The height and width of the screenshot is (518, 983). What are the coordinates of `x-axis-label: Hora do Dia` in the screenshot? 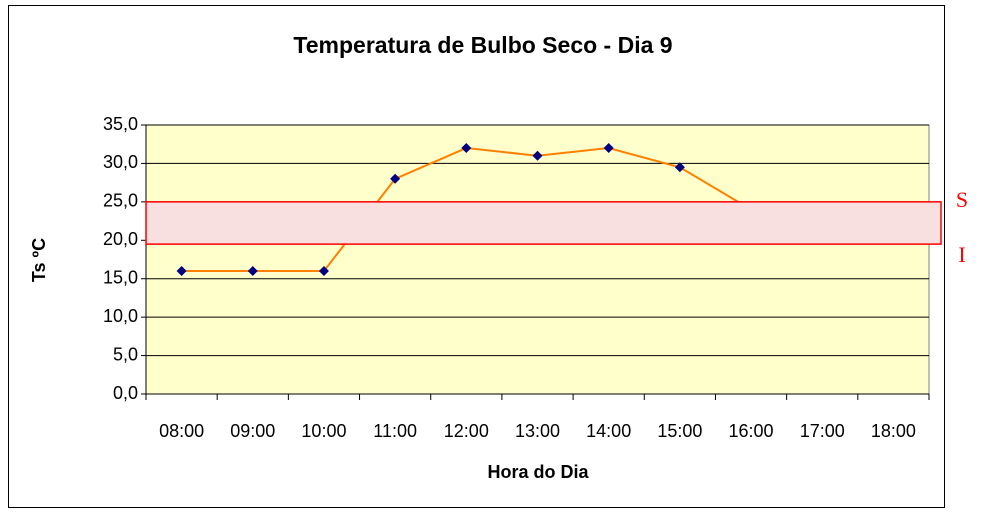 It's located at (538, 472).